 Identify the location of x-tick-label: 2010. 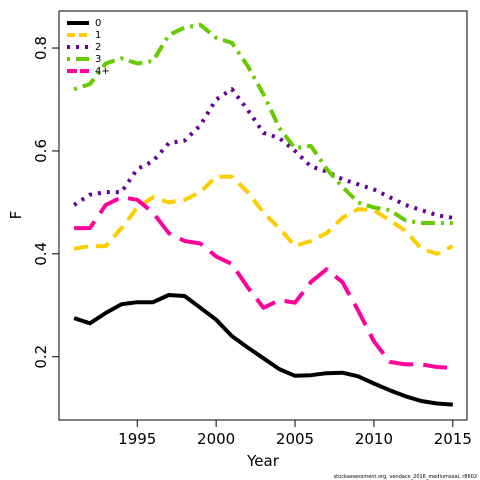
(374, 439).